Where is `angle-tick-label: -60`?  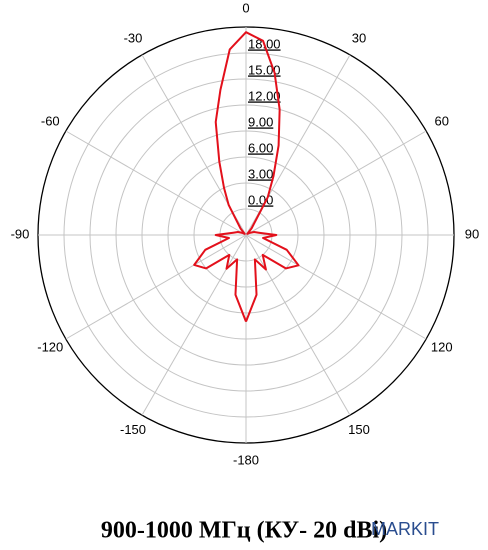
angle-tick-label: -60 is located at coordinates (50, 120).